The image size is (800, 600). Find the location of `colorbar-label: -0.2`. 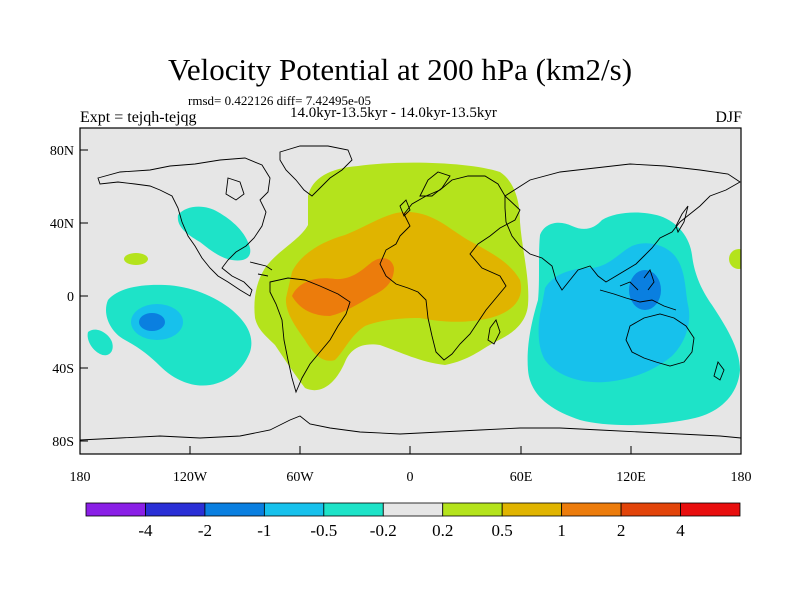

colorbar-label: -0.2 is located at coordinates (383, 530).